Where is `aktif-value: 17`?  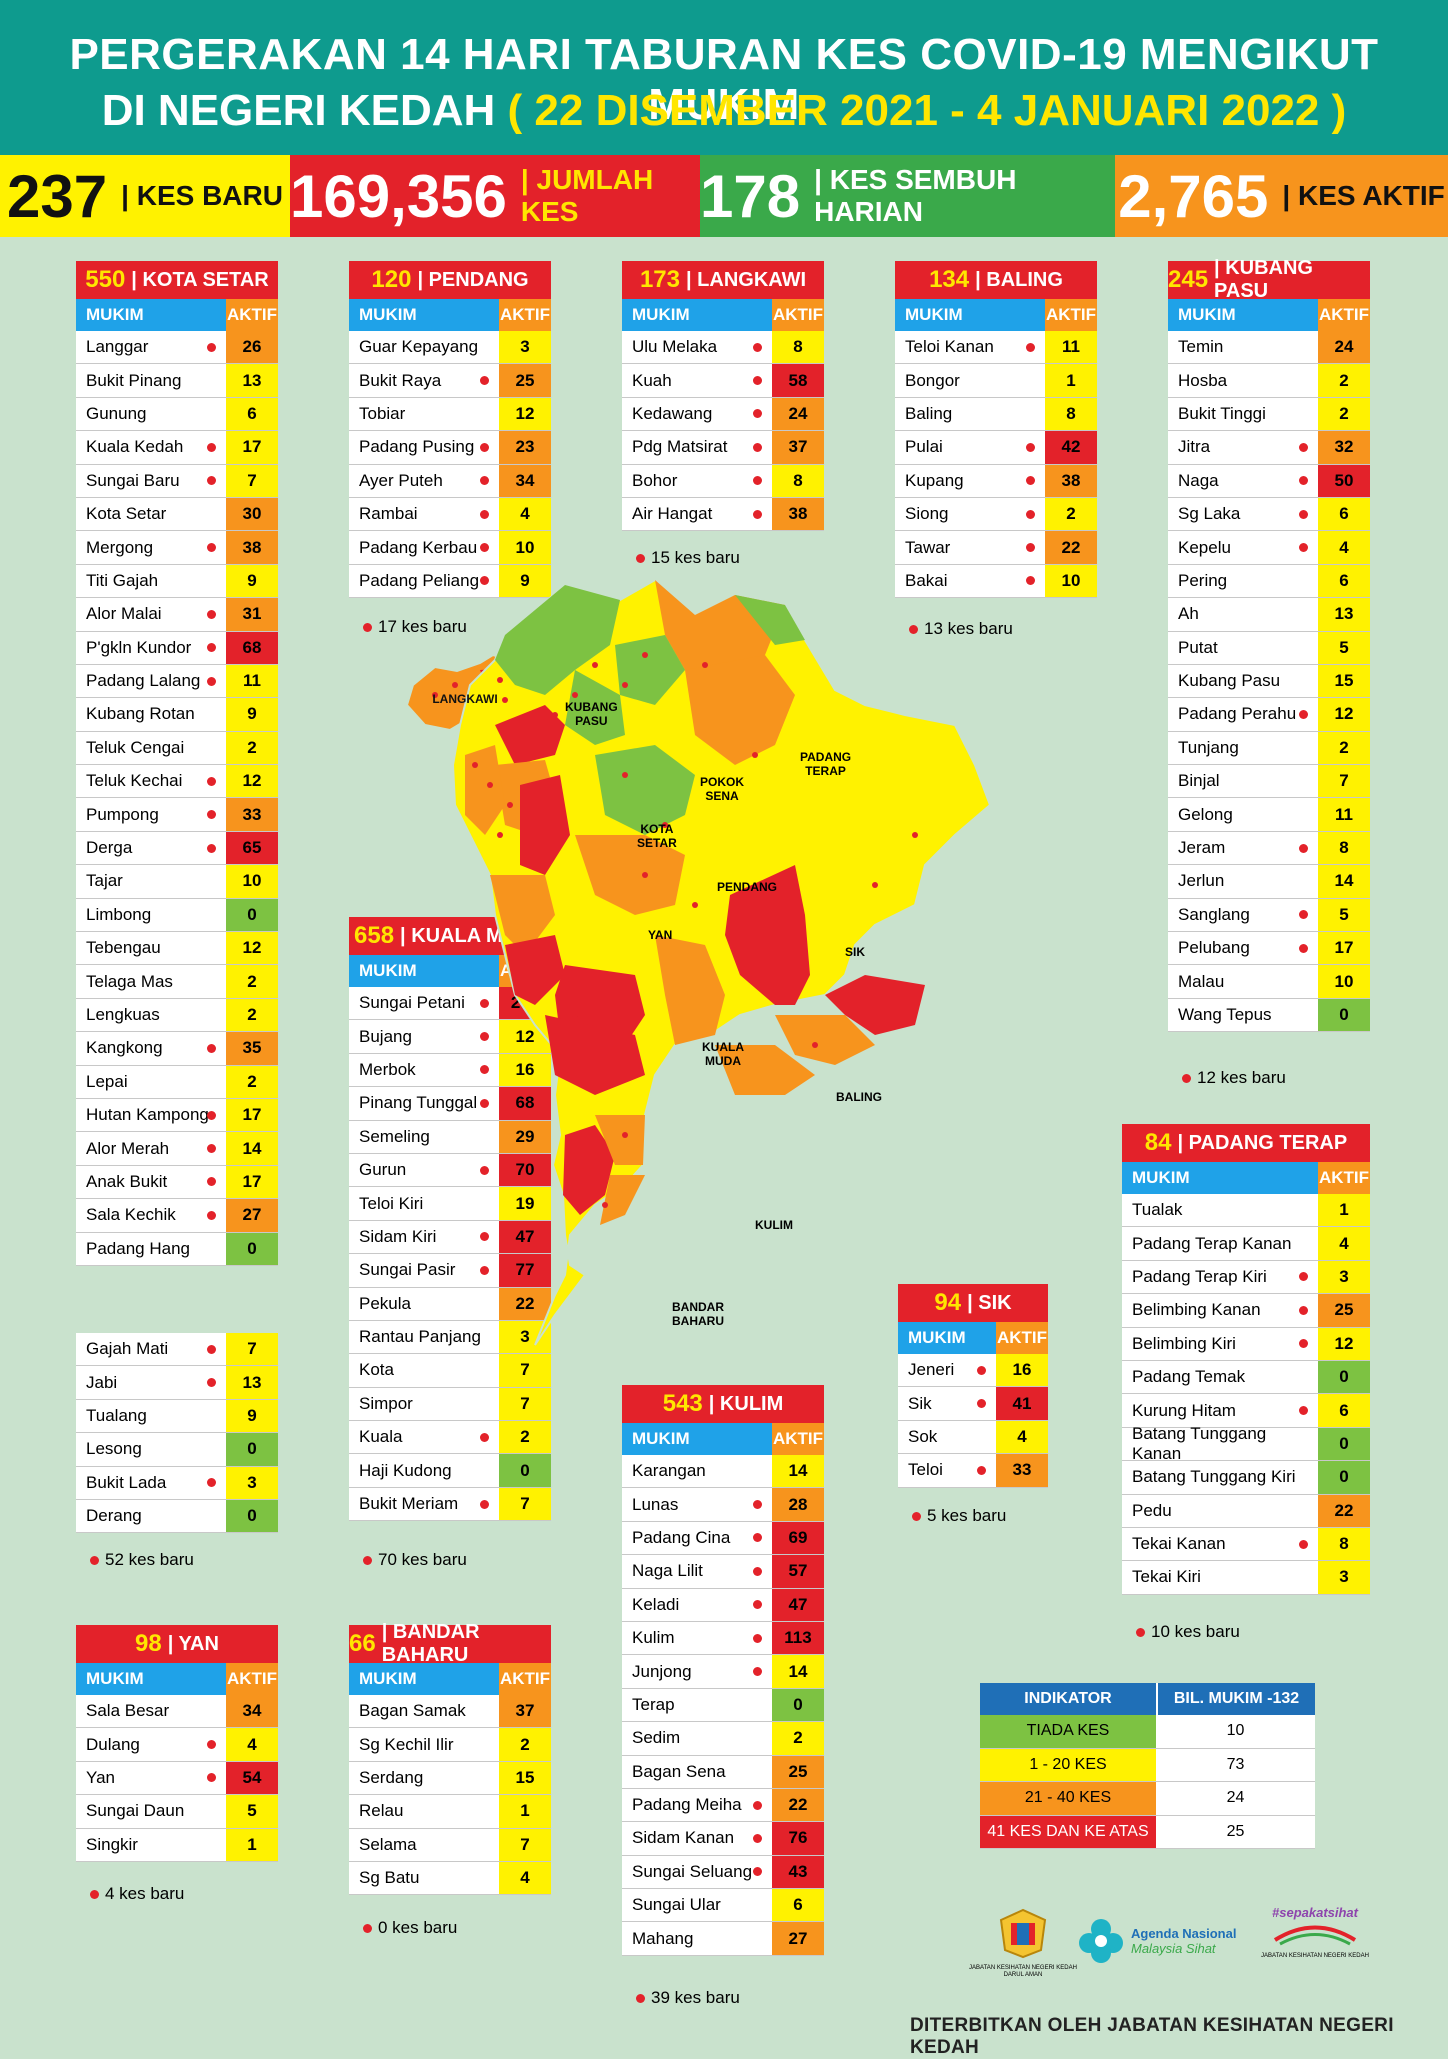 aktif-value: 17 is located at coordinates (1344, 948).